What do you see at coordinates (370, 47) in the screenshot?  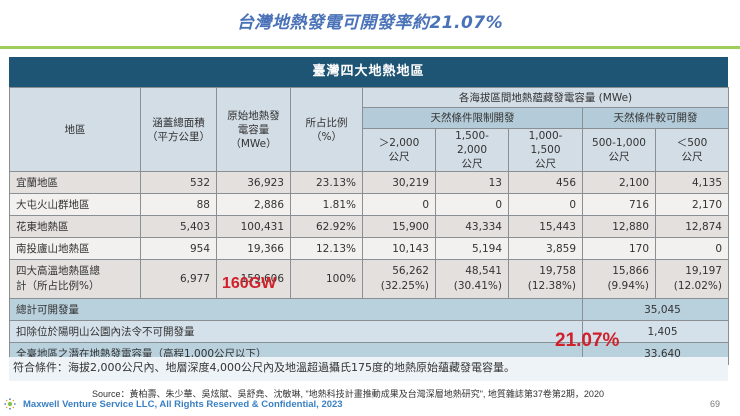 I see `title-divider` at bounding box center [370, 47].